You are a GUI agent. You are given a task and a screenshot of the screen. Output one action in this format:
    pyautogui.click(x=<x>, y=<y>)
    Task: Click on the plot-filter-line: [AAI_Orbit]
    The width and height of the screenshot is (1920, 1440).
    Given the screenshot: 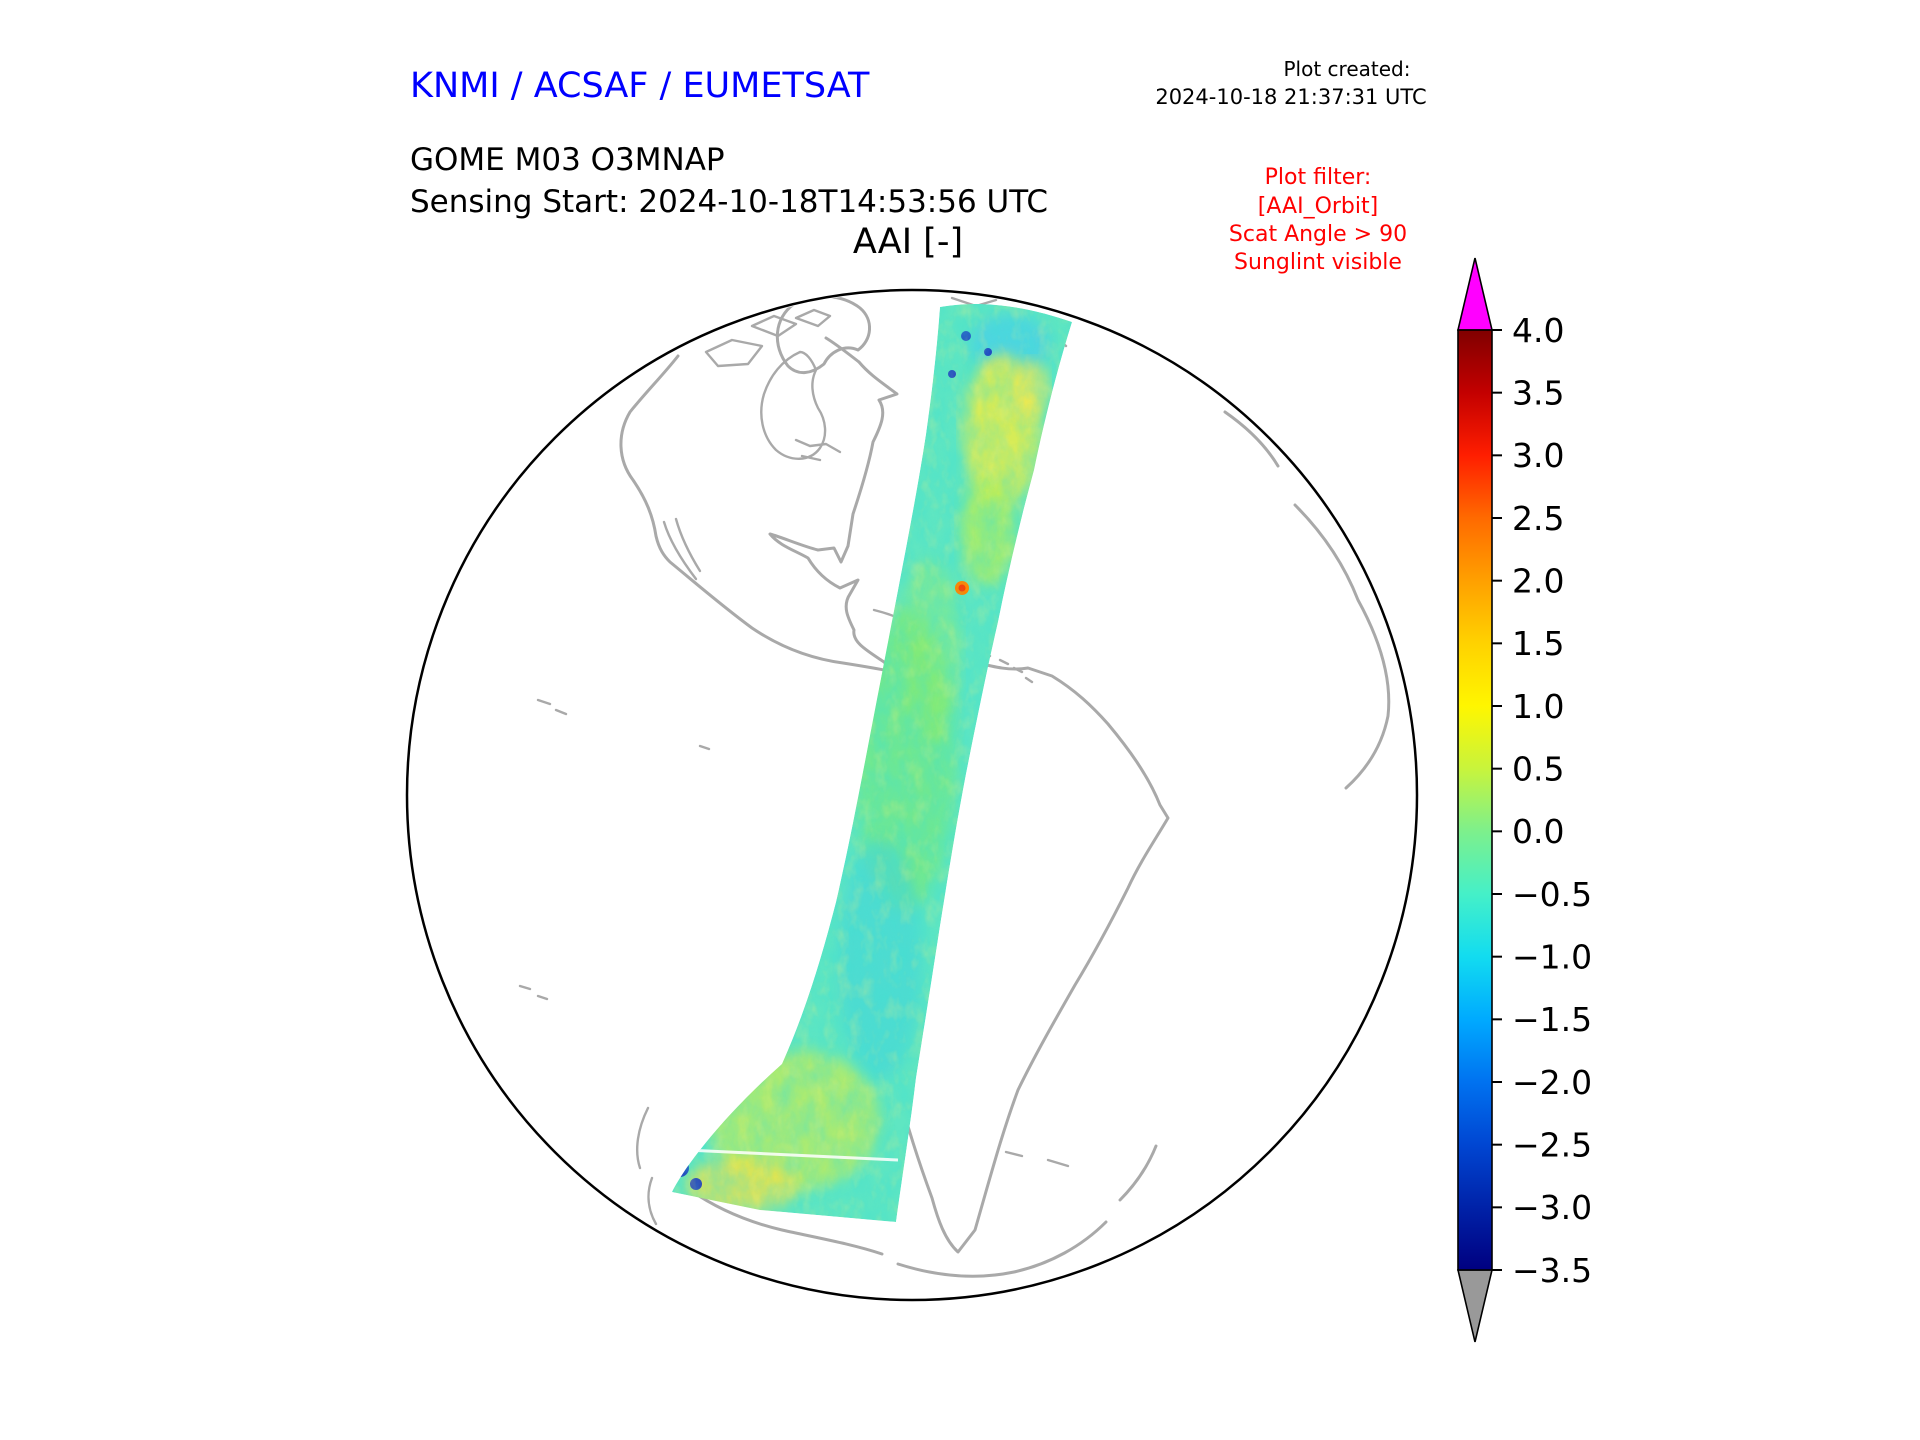 What is the action you would take?
    pyautogui.click(x=1318, y=206)
    